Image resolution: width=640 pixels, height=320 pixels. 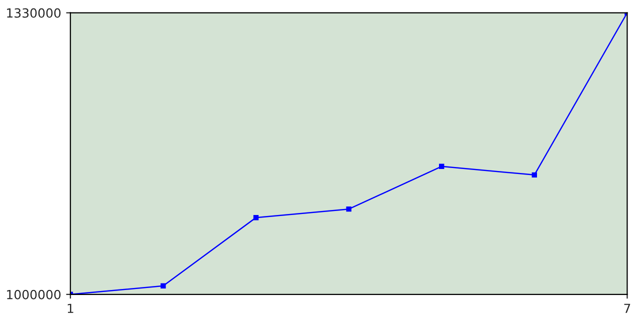 I want to click on y-tick-label: 1330000, so click(x=34, y=13).